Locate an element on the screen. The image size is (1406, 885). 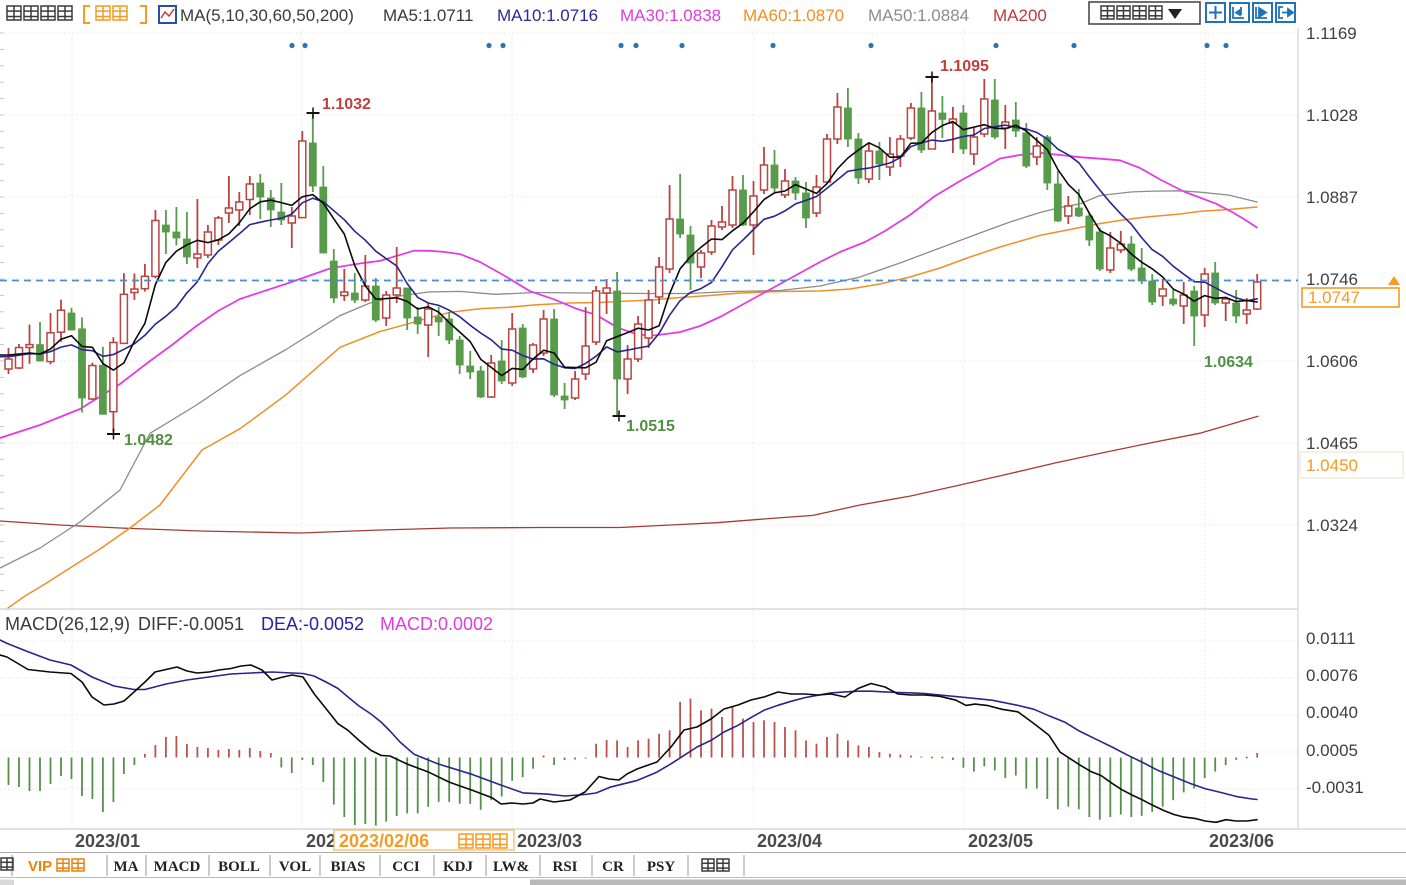
svg-text: MACD is located at coordinates (177, 867).